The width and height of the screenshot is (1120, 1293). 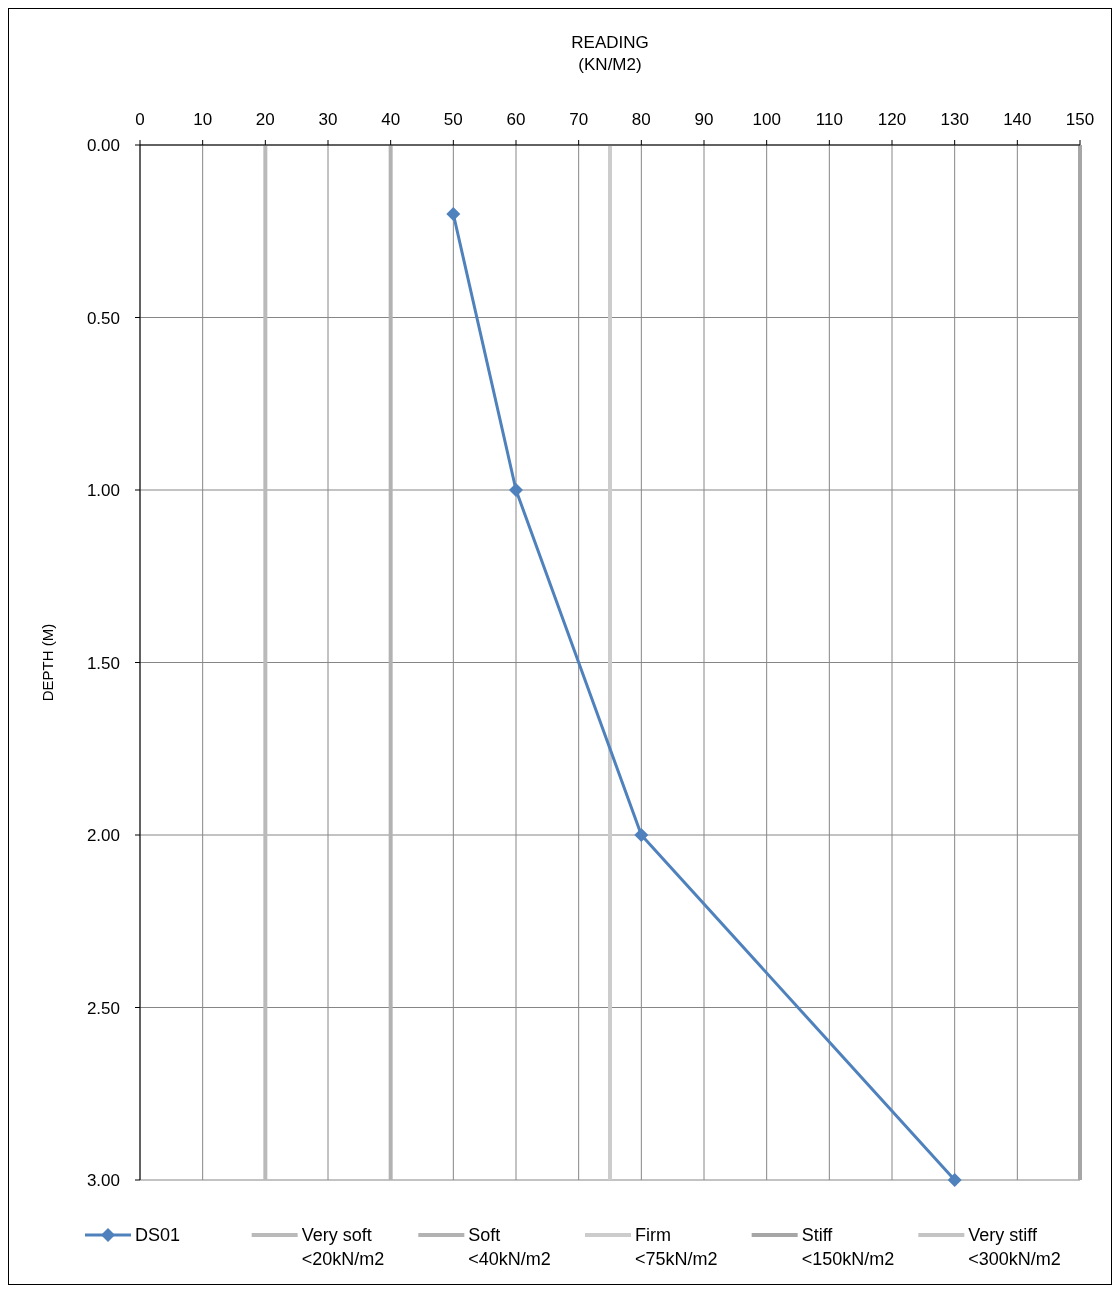 I want to click on y-tick-label: 2.00, so click(x=103, y=835).